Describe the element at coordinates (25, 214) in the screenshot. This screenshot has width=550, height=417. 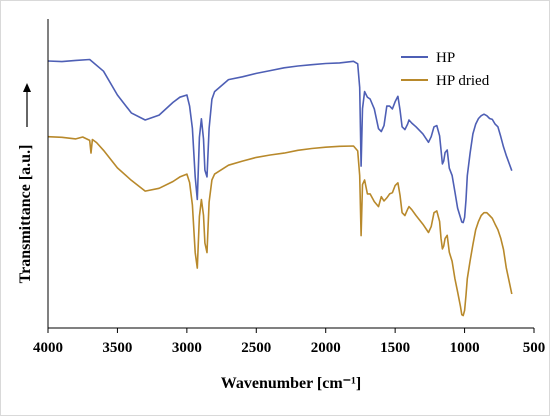
I see `y-axis-title: Transmittance [a.u.]` at that location.